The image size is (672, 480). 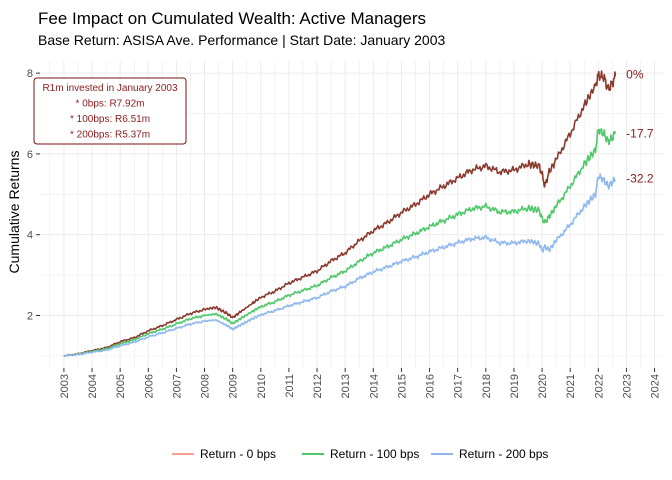 I want to click on x-tick-label: 2015, so click(x=402, y=386).